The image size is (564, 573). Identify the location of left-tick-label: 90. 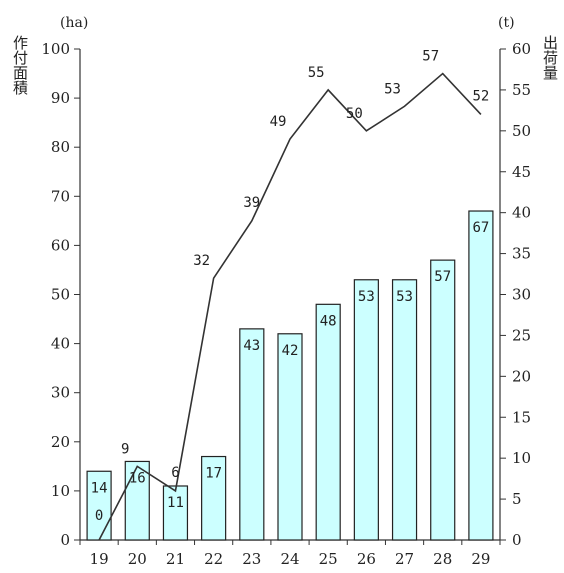
(60, 98).